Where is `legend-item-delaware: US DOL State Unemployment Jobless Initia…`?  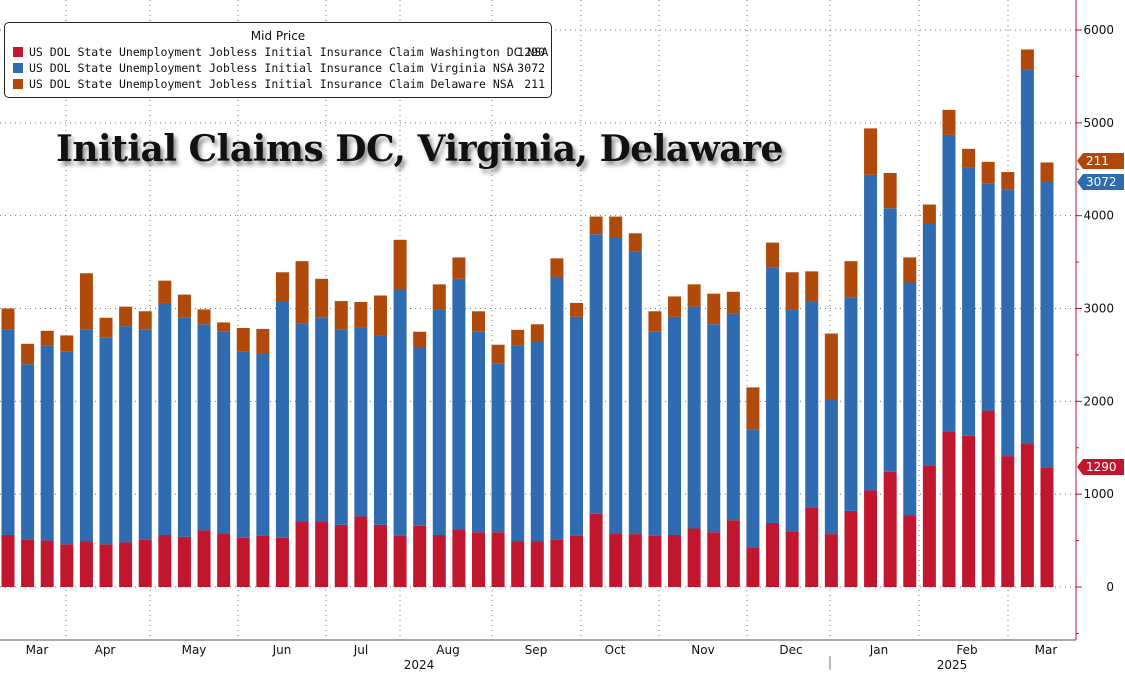
legend-item-delaware: US DOL State Unemployment Jobless Initia… is located at coordinates (278, 84).